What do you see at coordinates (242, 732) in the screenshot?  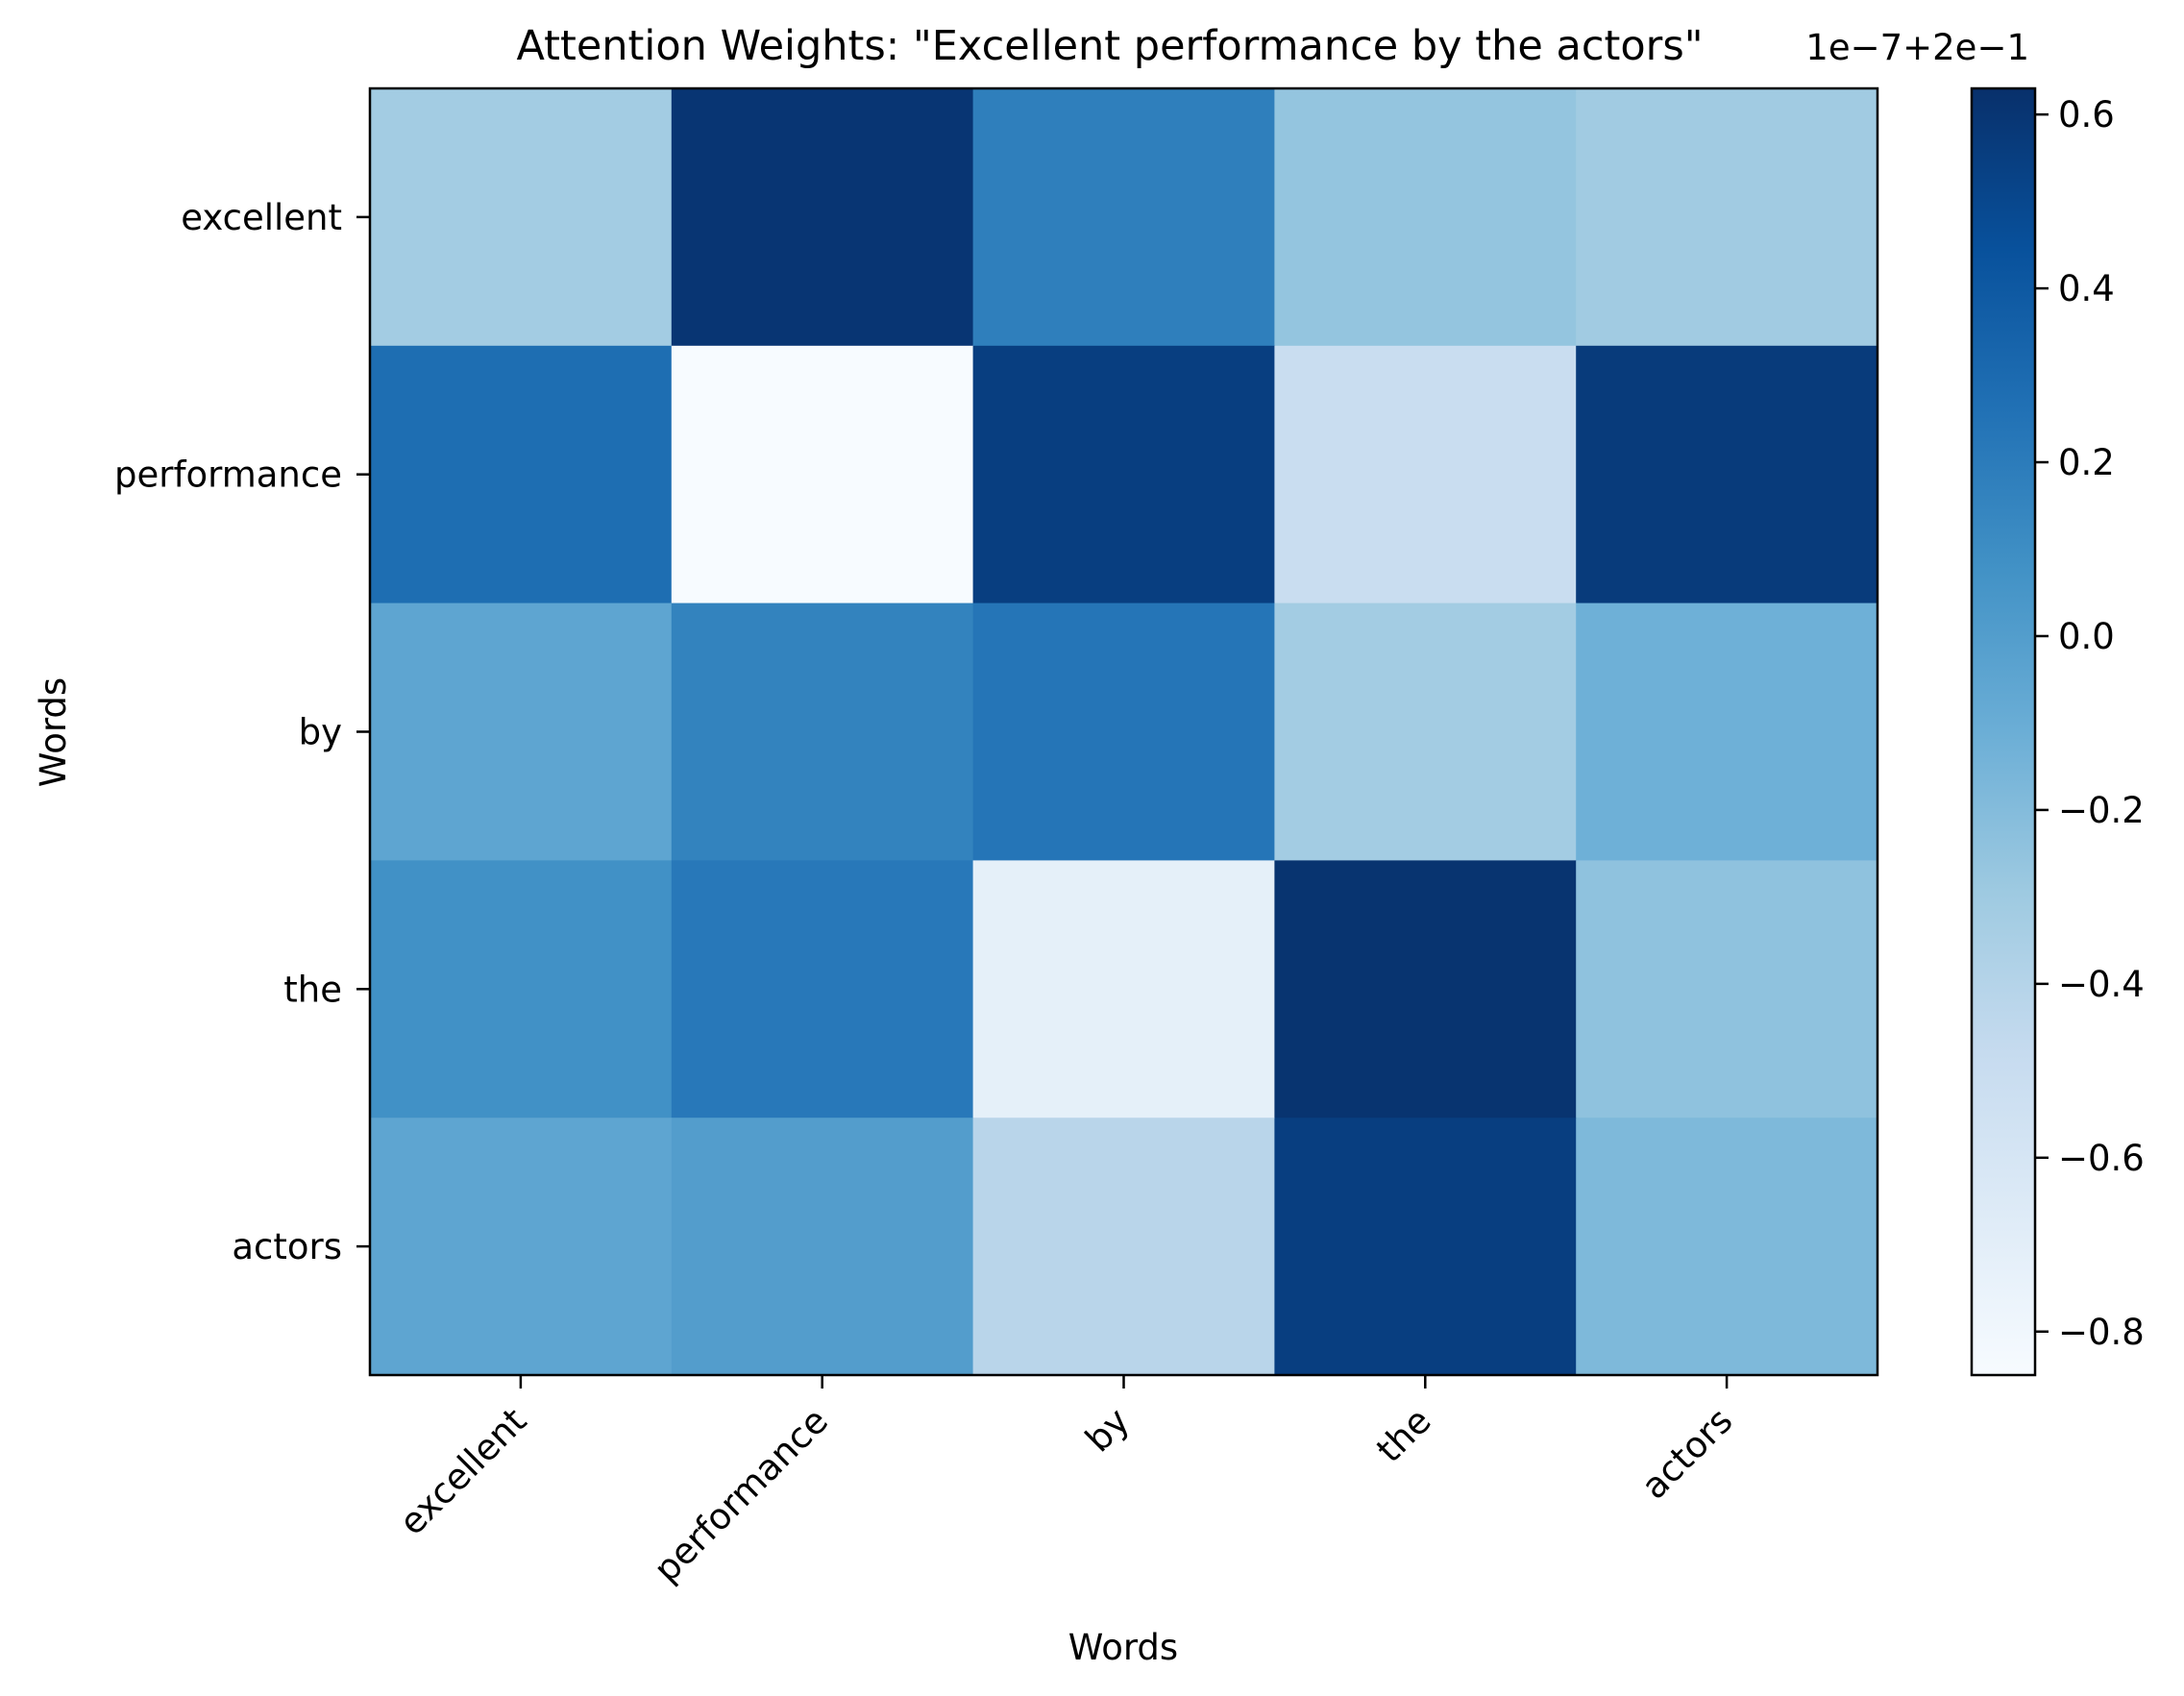 I see `y-axis-ticks: excellent performance by the actors` at bounding box center [242, 732].